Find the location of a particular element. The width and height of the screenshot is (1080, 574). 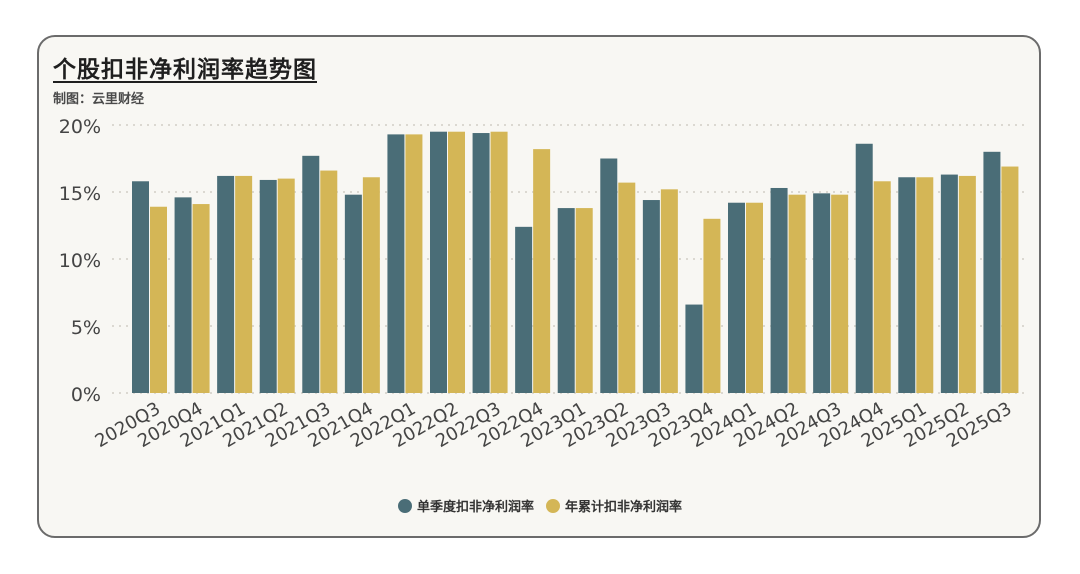

y-tick-label: 0% is located at coordinates (86, 395).